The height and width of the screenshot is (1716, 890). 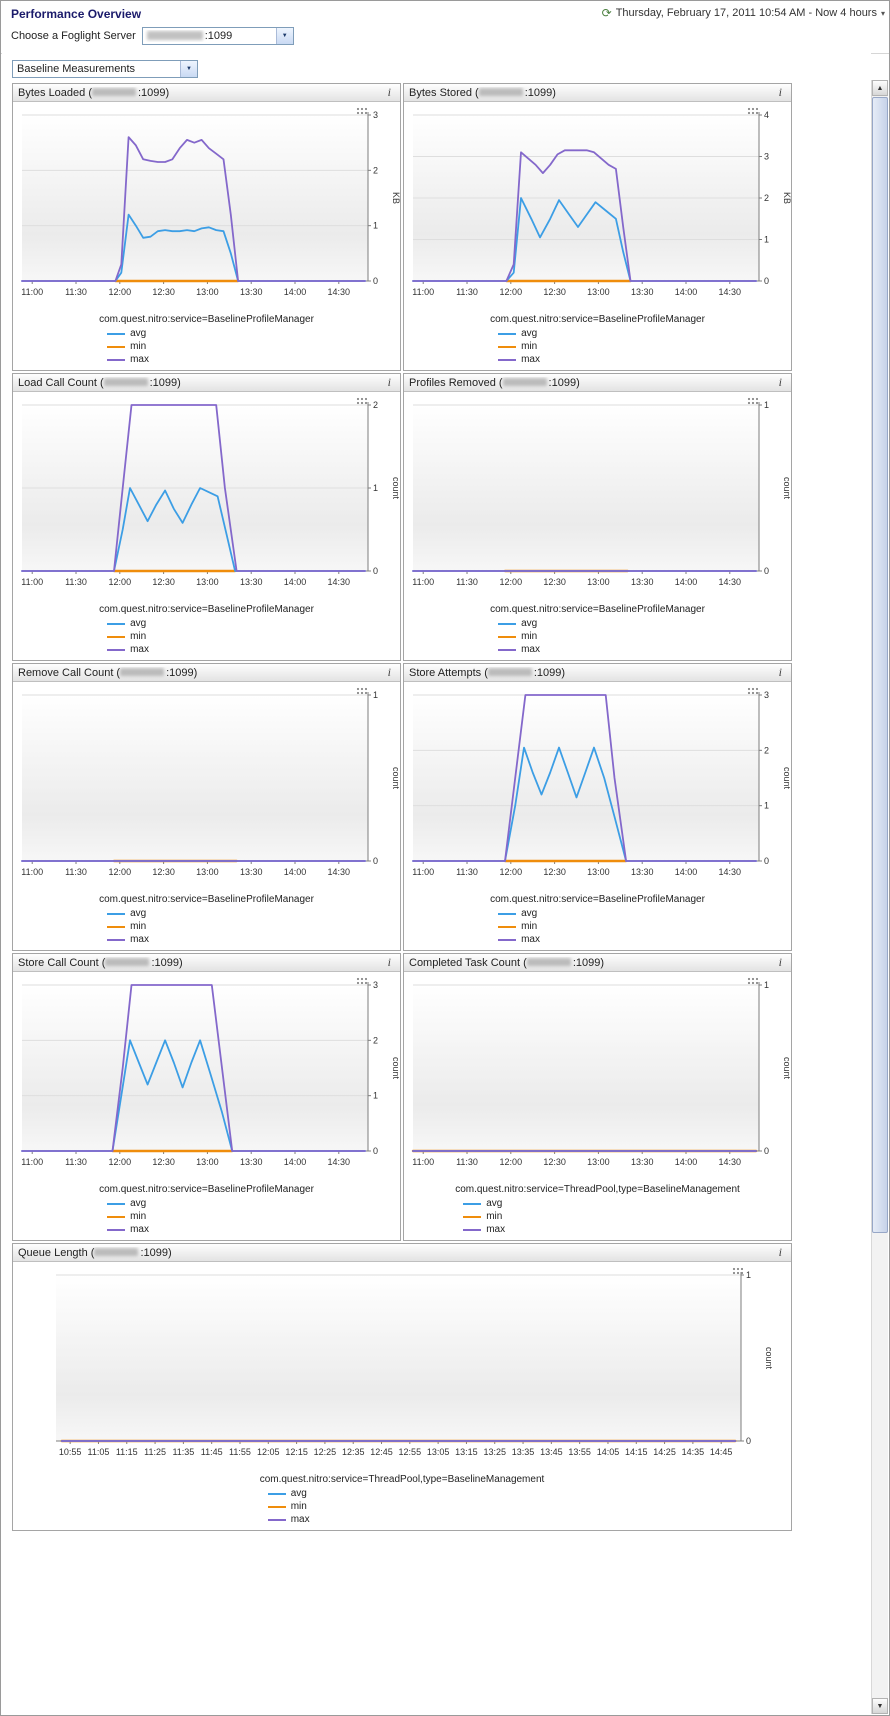 I want to click on svg-text: 2, so click(x=375, y=405).